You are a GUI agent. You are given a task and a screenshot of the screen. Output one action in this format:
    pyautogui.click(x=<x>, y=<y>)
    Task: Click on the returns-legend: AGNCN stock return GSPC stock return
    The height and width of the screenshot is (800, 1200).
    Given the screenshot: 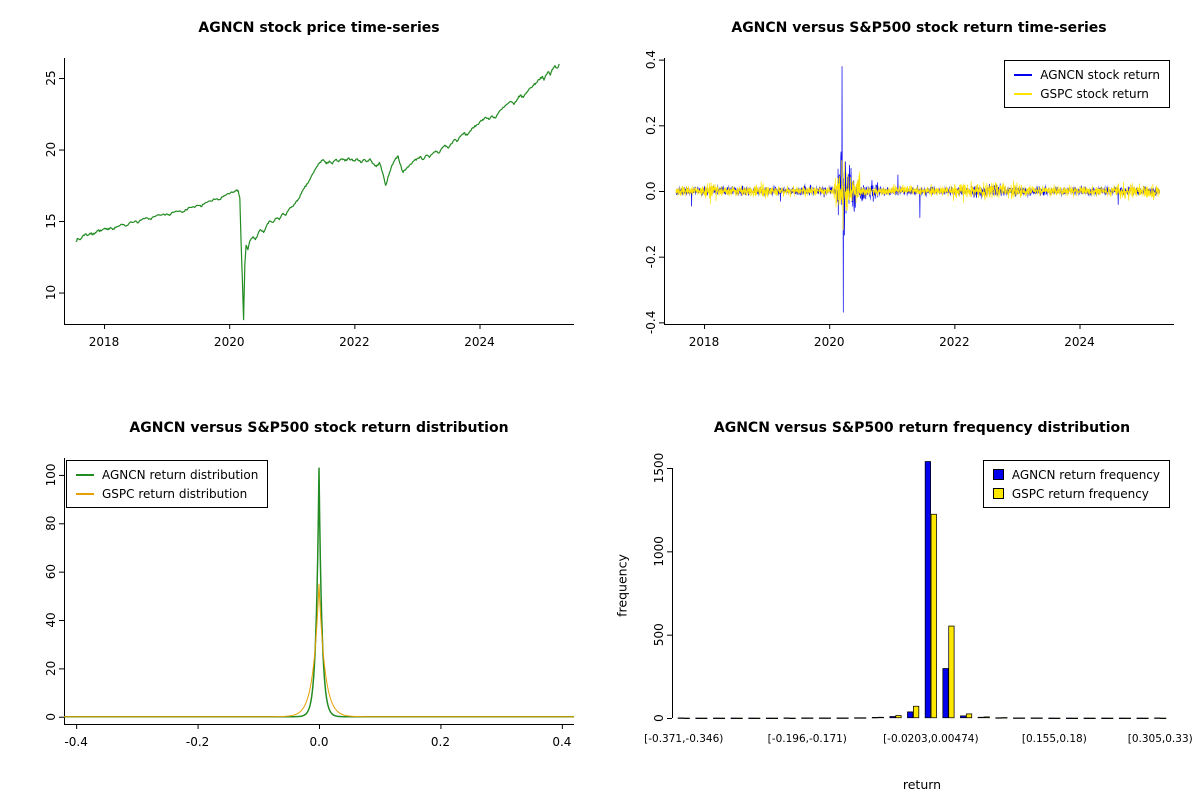 What is the action you would take?
    pyautogui.click(x=1087, y=84)
    